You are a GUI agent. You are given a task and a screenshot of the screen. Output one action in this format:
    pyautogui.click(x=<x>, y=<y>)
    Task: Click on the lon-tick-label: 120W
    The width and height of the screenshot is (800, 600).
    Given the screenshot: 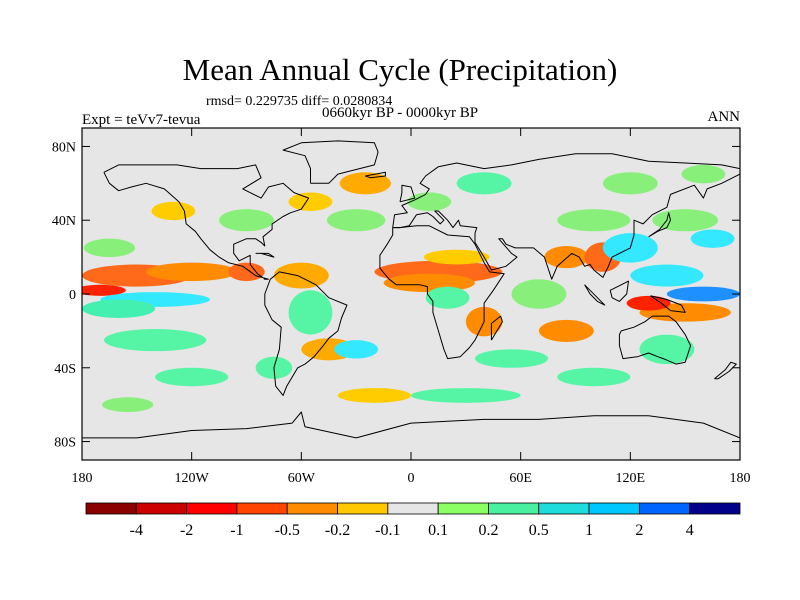 What is the action you would take?
    pyautogui.click(x=192, y=478)
    